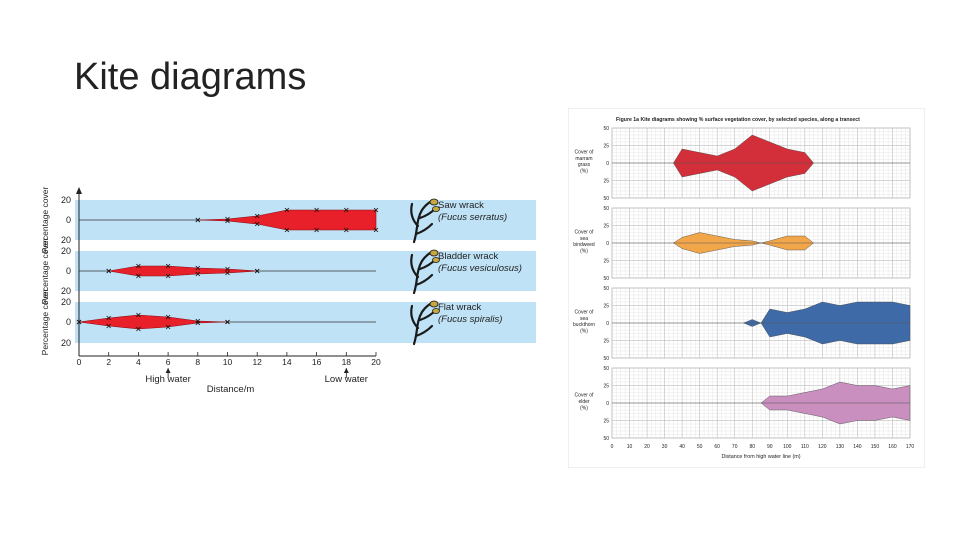  Describe the element at coordinates (138, 362) in the screenshot. I see `x-tick-label: 4` at that location.